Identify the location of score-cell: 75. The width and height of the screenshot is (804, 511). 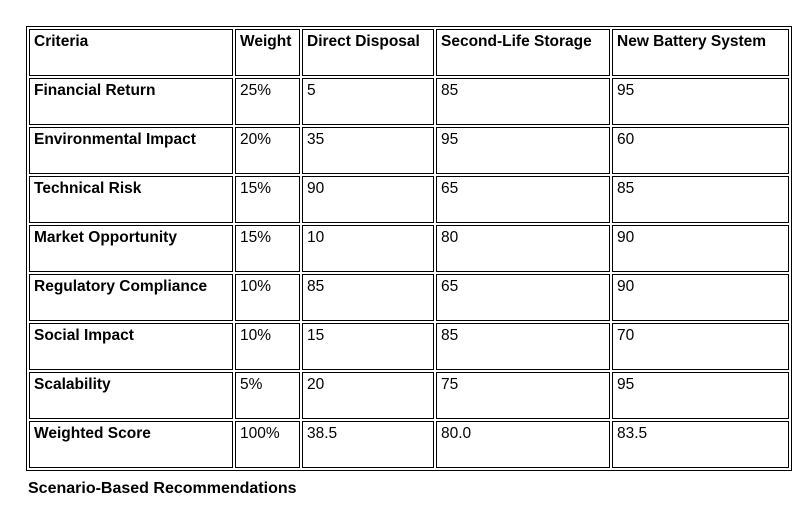
(523, 395).